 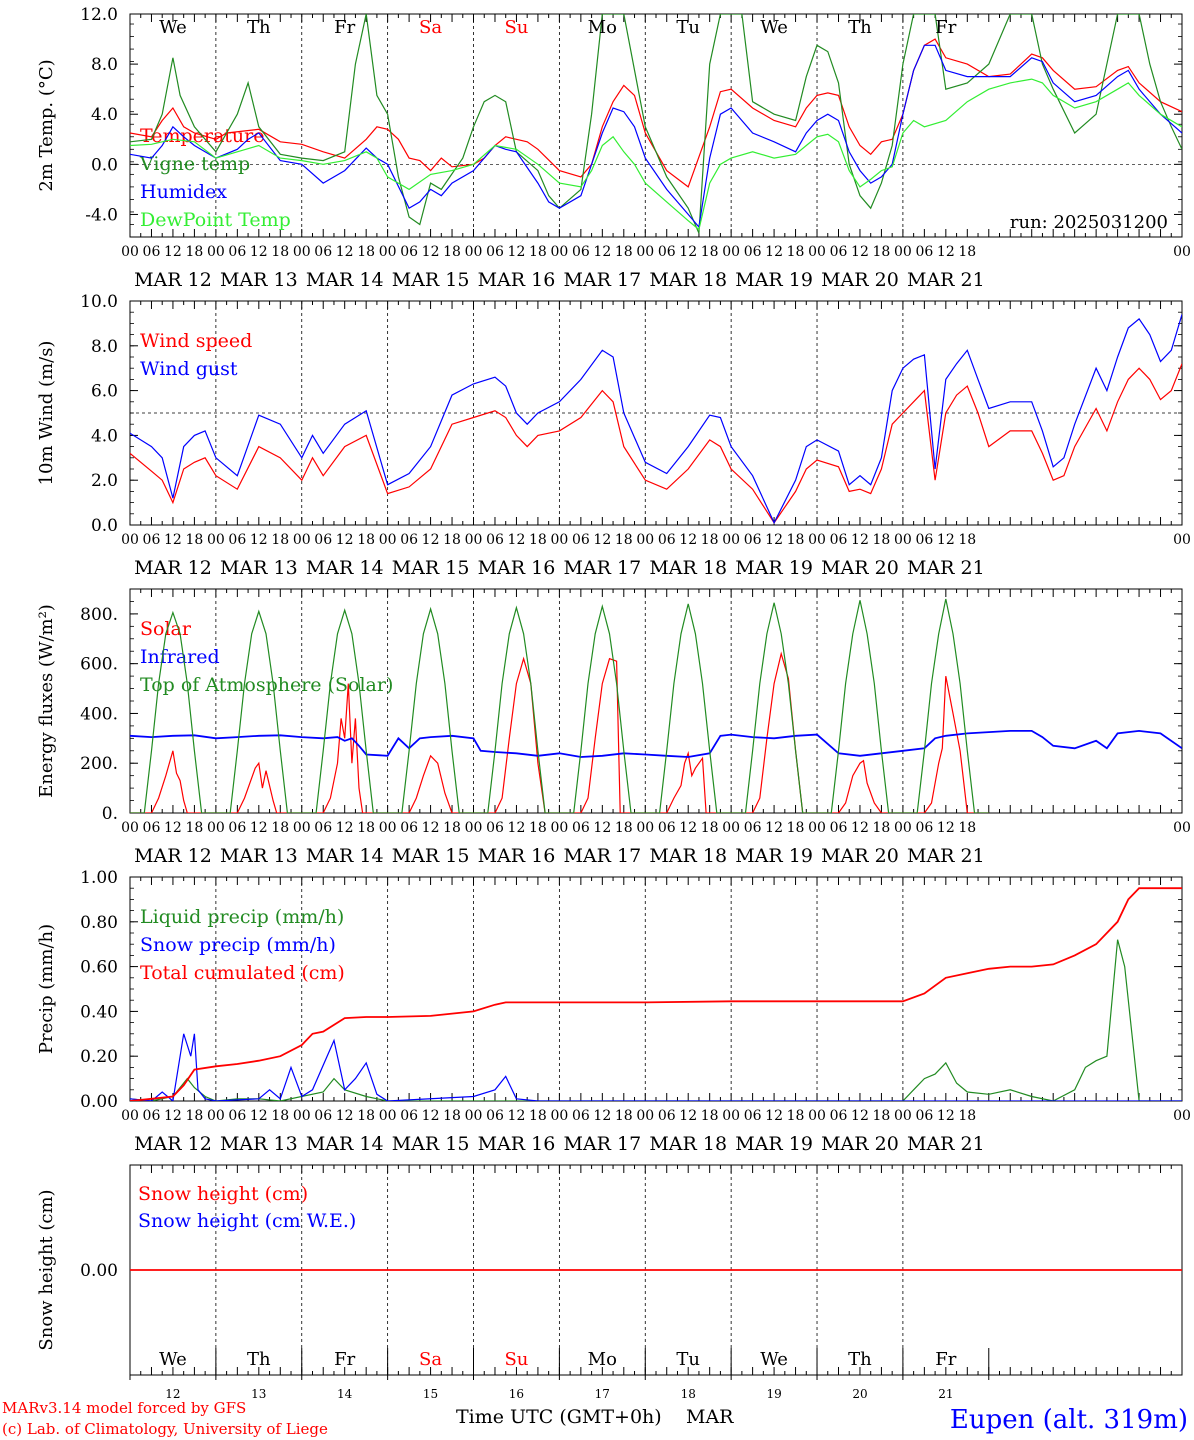 I want to click on legend-top-of-atmosphere-solar-: Top of Atmosphere (Solar), so click(x=266, y=685).